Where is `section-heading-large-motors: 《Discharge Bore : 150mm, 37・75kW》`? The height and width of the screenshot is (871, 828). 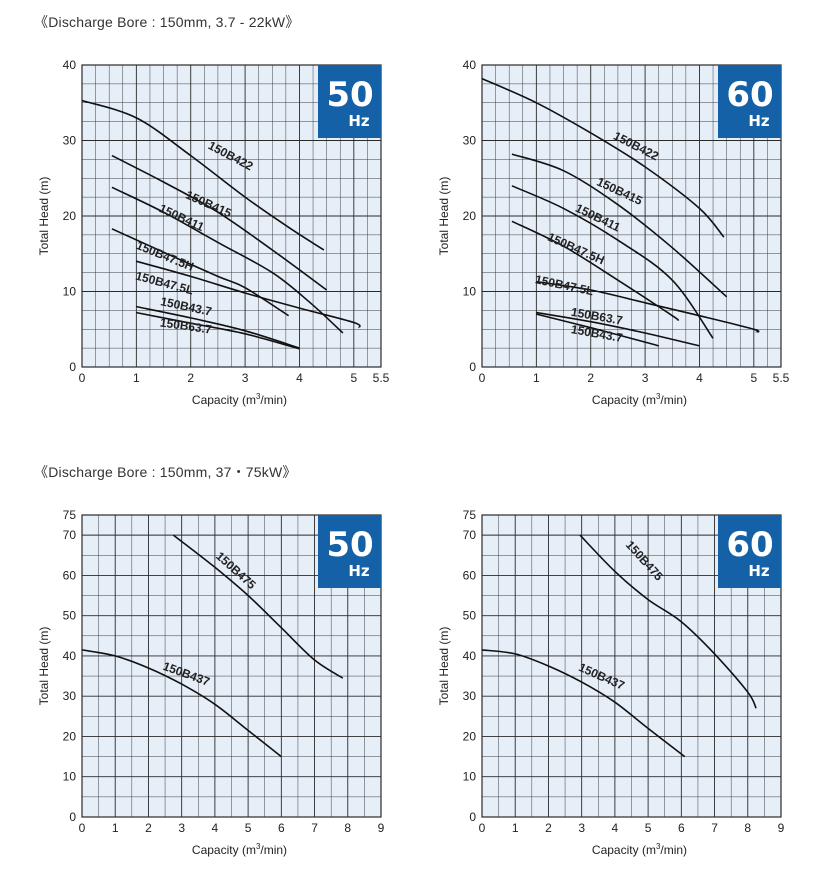
section-heading-large-motors: 《Discharge Bore : 150mm, 37・75kW》 is located at coordinates (165, 472).